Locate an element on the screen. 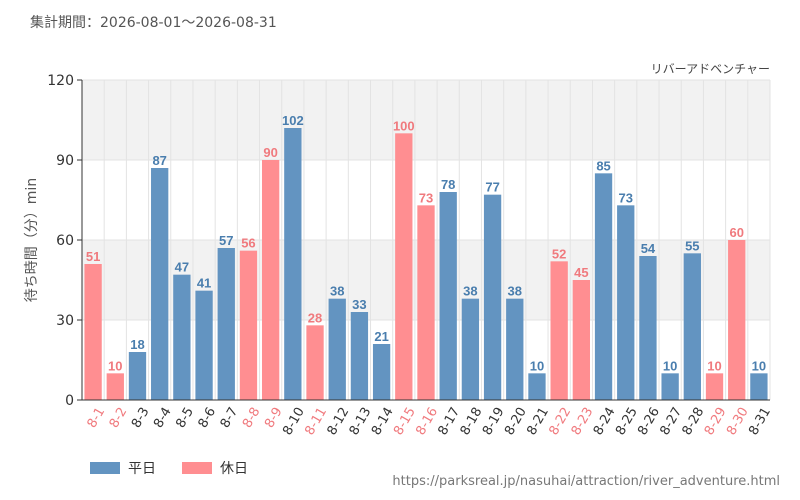 Image resolution: width=800 pixels, height=500 pixels. value-label-8-11: 28 is located at coordinates (315, 317).